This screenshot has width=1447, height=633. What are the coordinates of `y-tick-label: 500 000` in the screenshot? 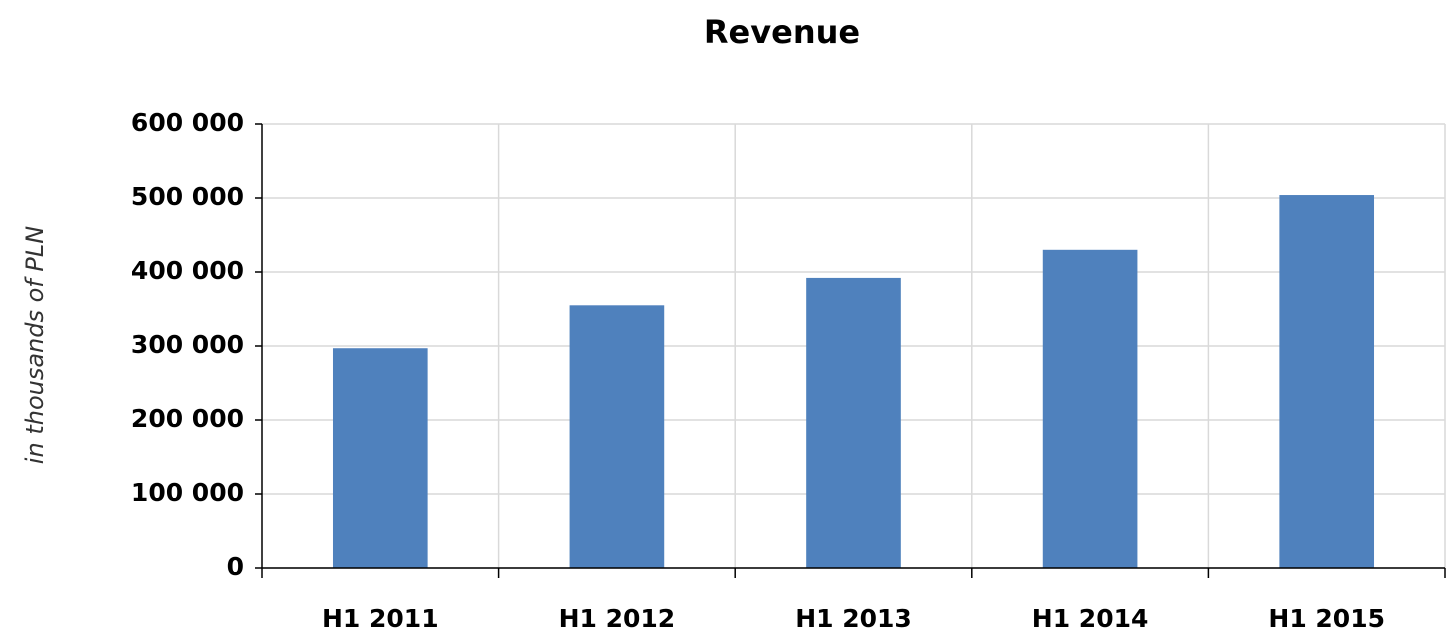 It's located at (187, 196).